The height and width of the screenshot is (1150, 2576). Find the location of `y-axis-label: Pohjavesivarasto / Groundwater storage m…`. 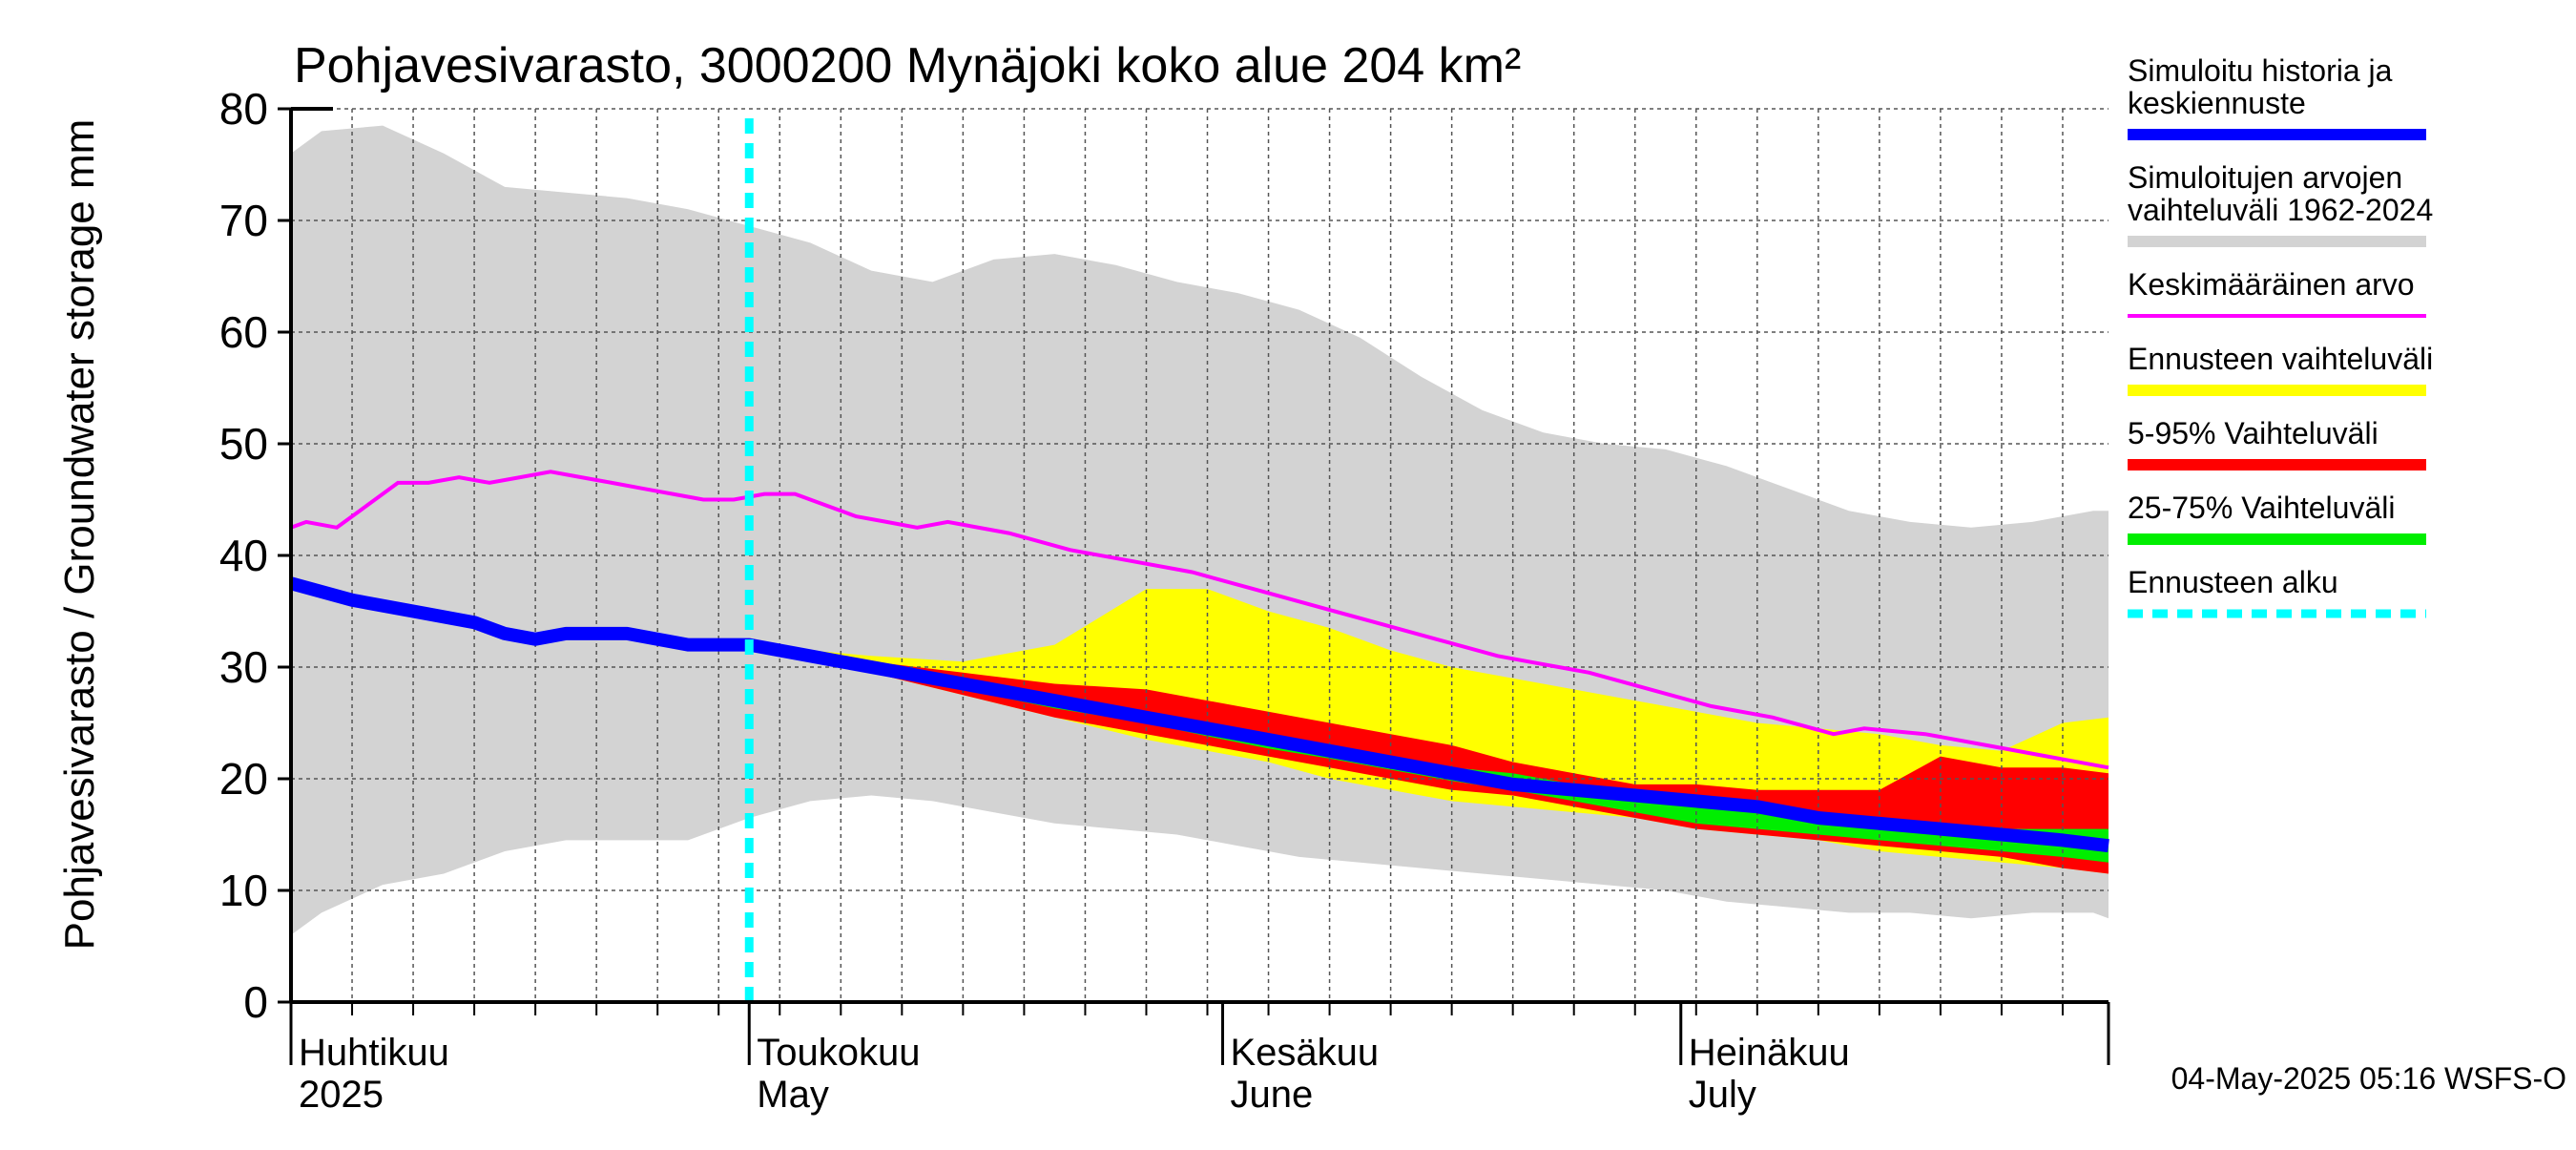

y-axis-label: Pohjavesivarasto / Groundwater storage m… is located at coordinates (79, 535).